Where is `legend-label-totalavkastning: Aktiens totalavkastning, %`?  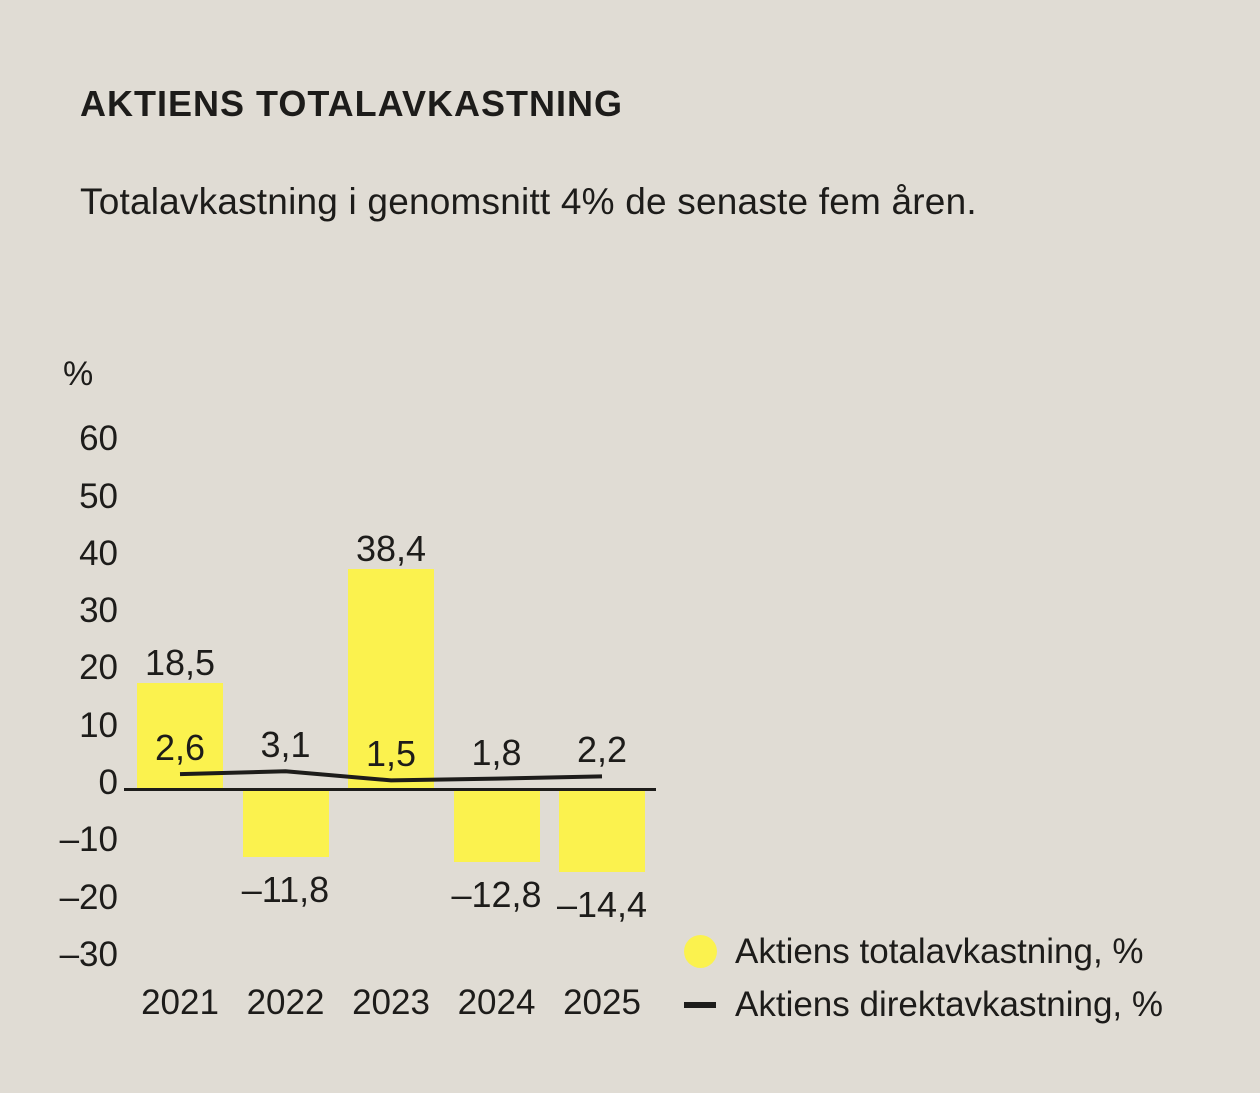
legend-label-totalavkastning: Aktiens totalavkastning, % is located at coordinates (939, 951).